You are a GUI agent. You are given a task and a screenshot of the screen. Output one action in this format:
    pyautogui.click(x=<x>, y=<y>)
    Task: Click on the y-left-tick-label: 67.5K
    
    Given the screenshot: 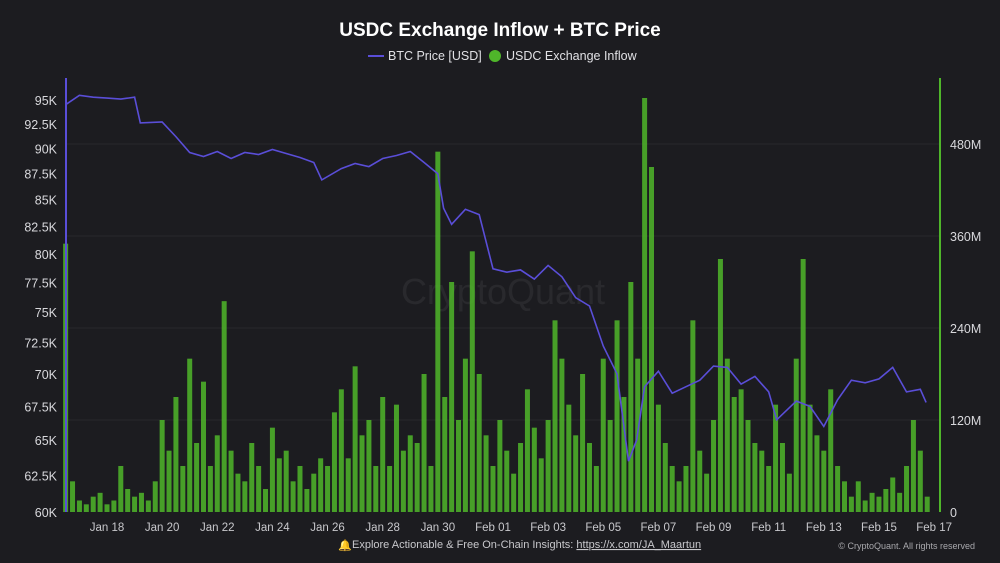 What is the action you would take?
    pyautogui.click(x=40, y=407)
    